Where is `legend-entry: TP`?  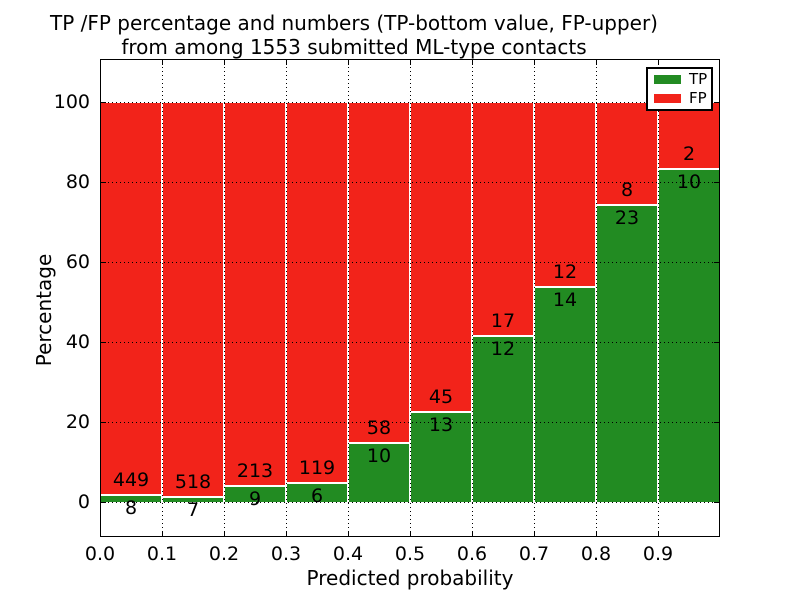
legend-entry: TP is located at coordinates (681, 79).